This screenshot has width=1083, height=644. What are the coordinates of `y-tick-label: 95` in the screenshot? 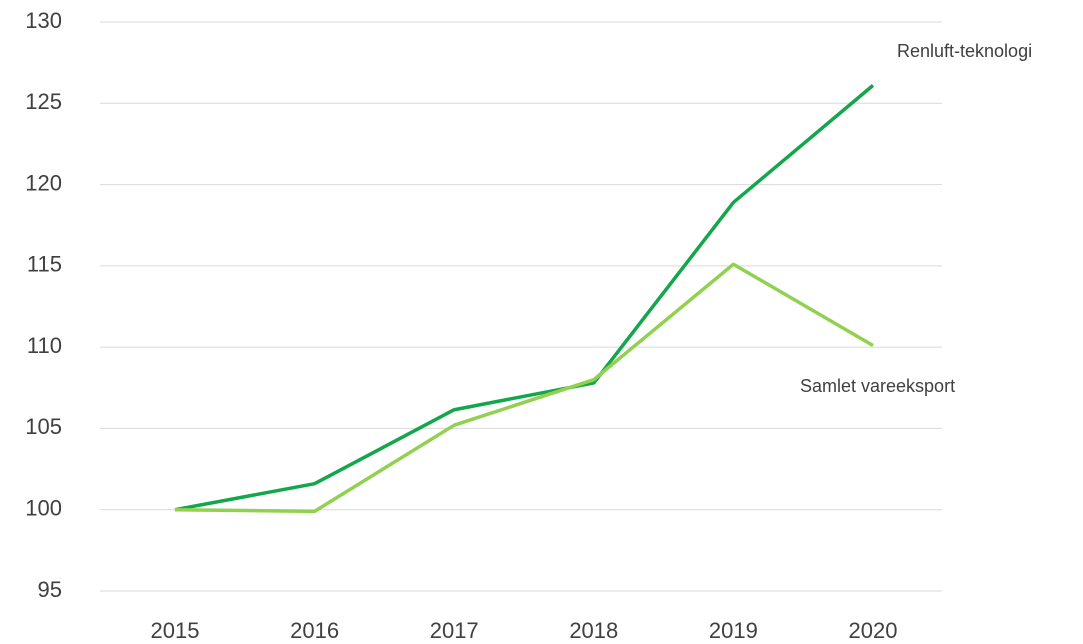 It's located at (50, 589).